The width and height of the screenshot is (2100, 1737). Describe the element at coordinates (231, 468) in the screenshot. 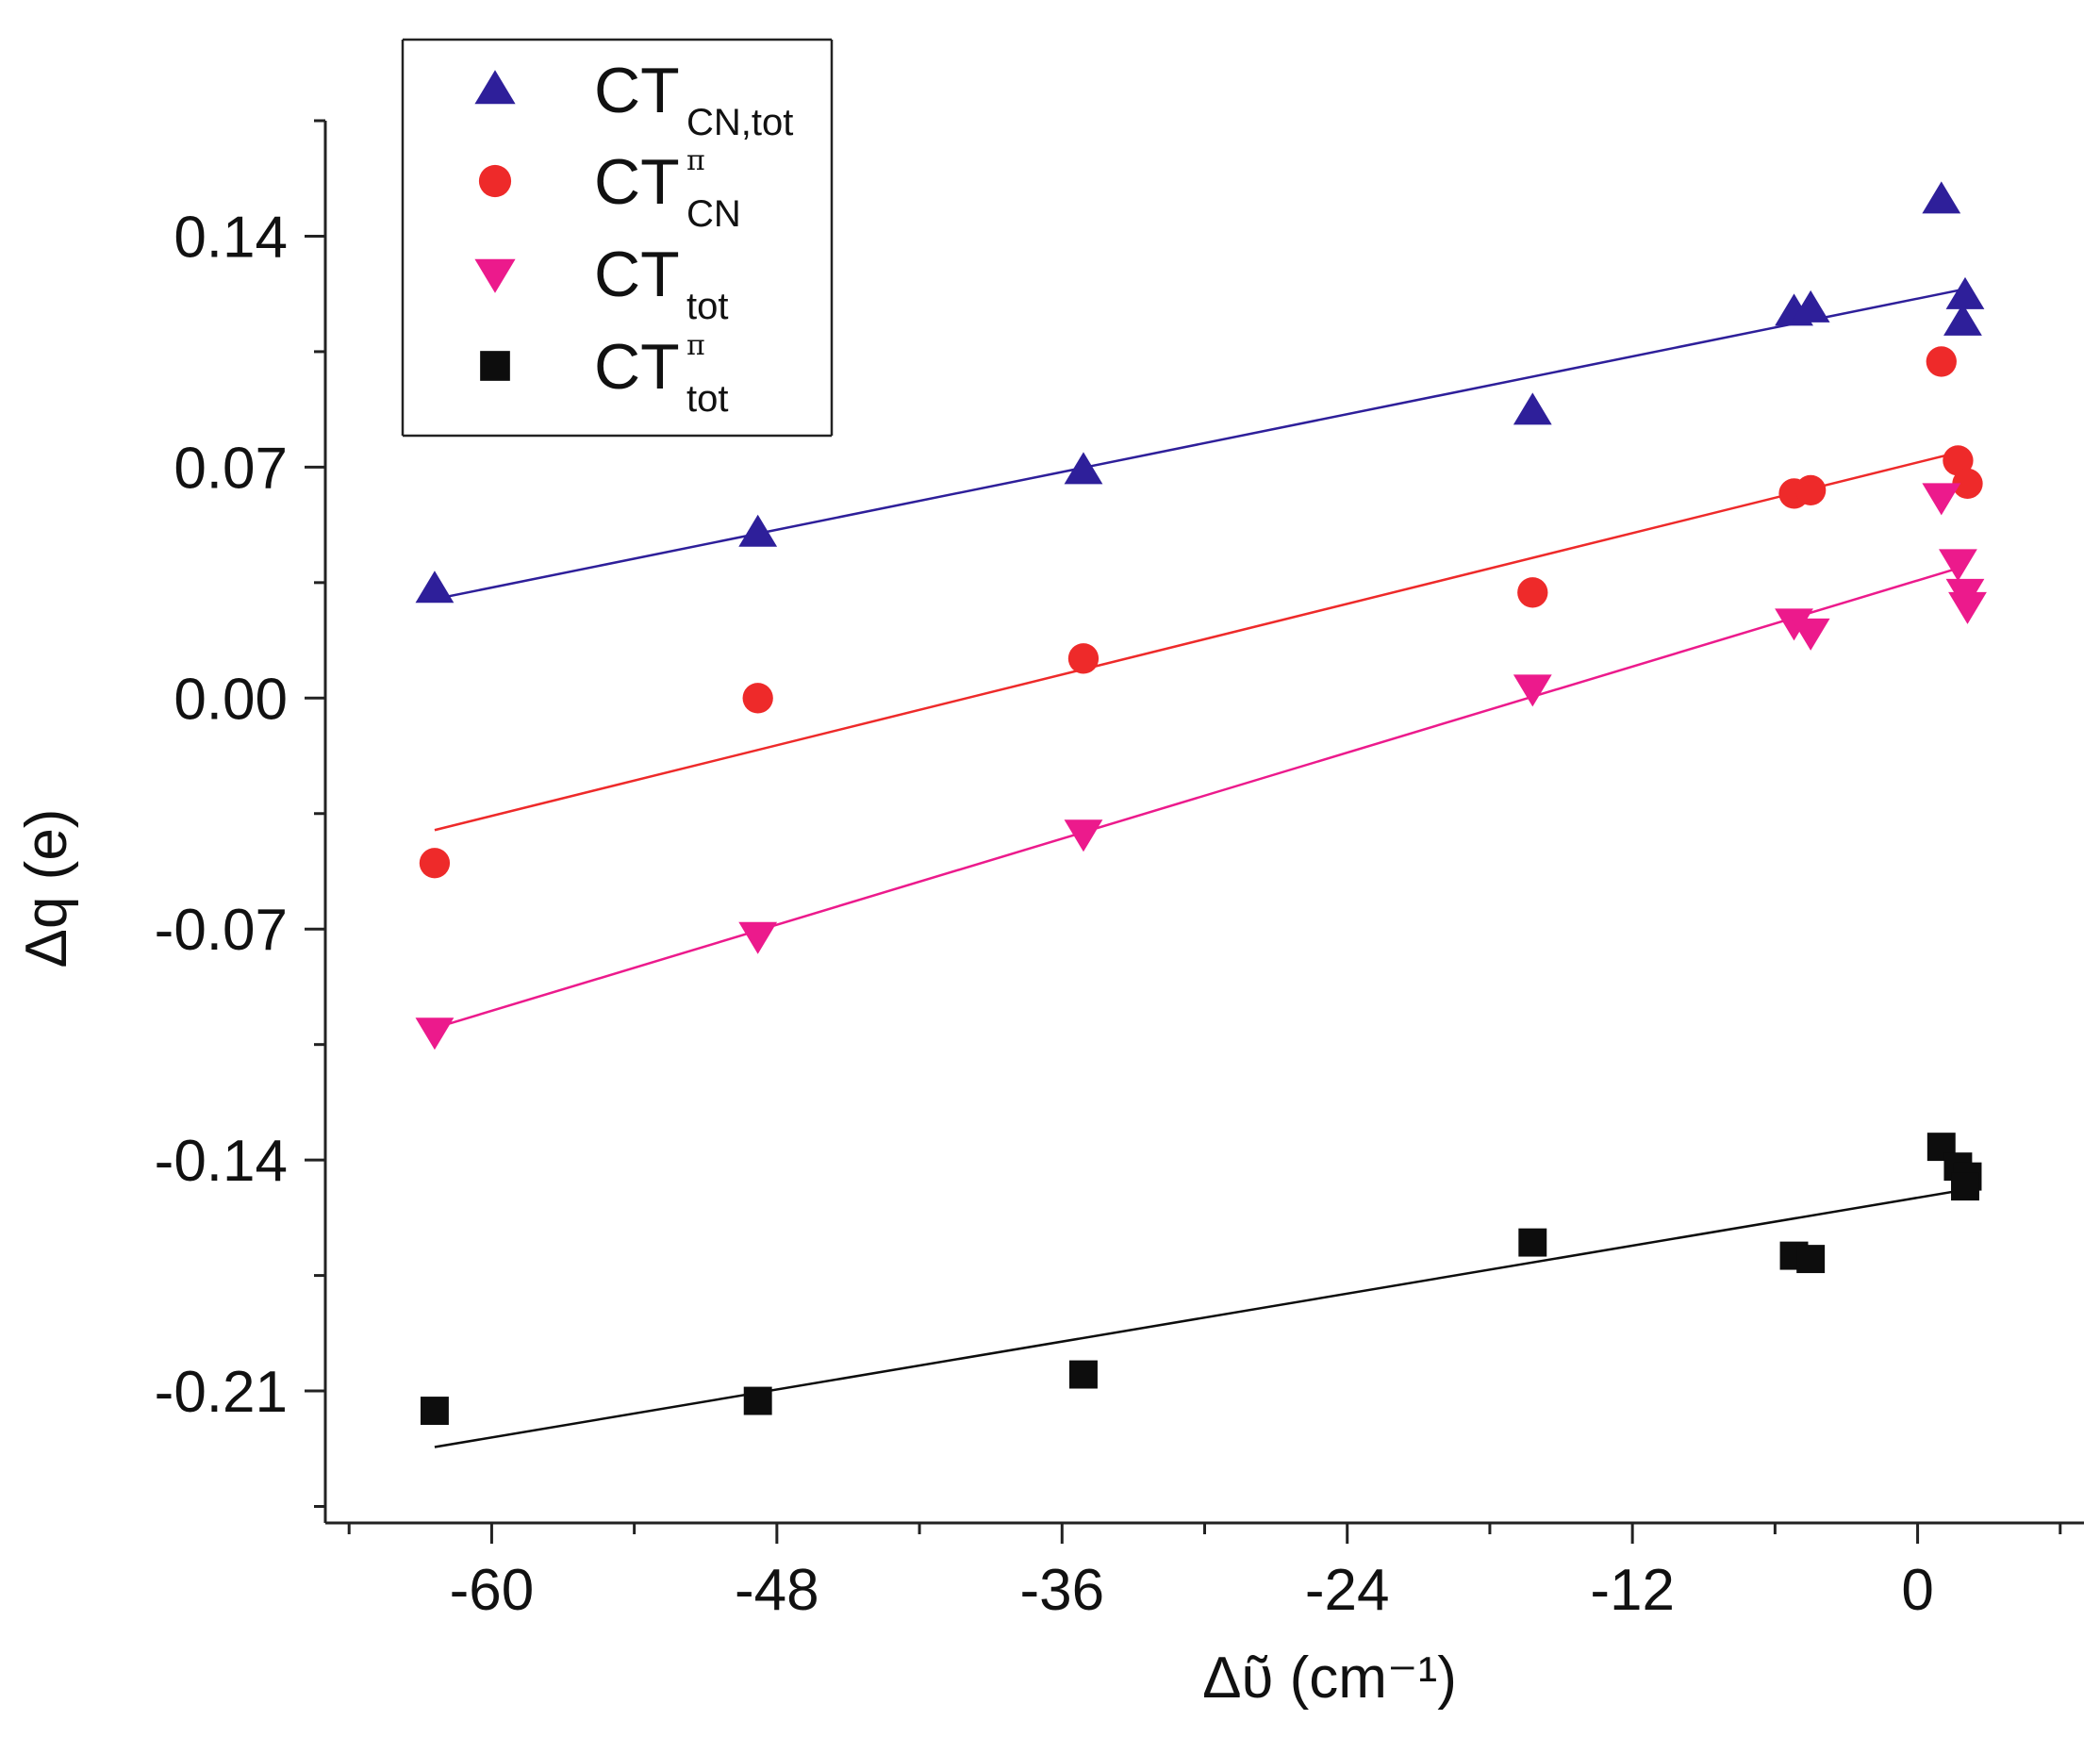

I see `y-tick-label: 0.07` at that location.